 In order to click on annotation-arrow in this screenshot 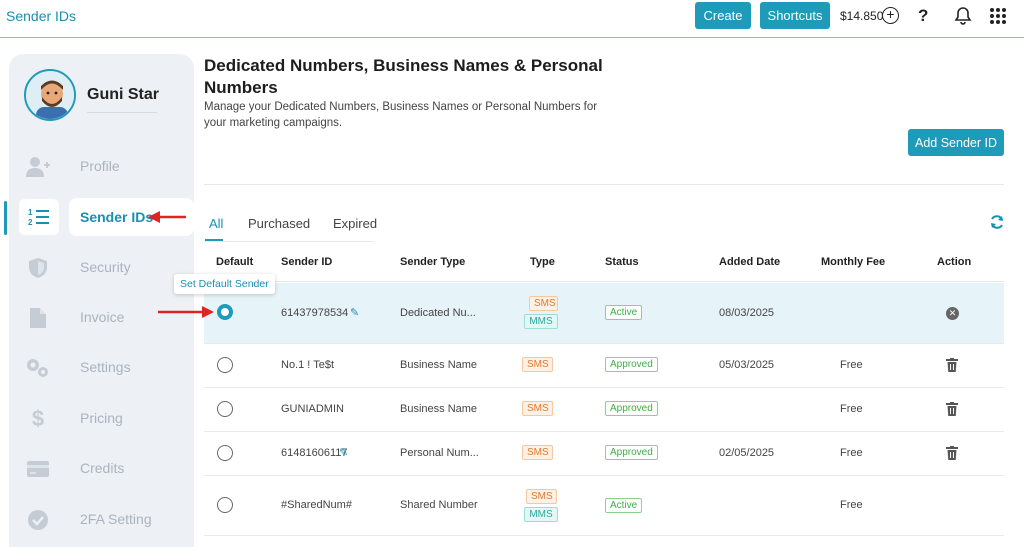, I will do `click(167, 217)`.